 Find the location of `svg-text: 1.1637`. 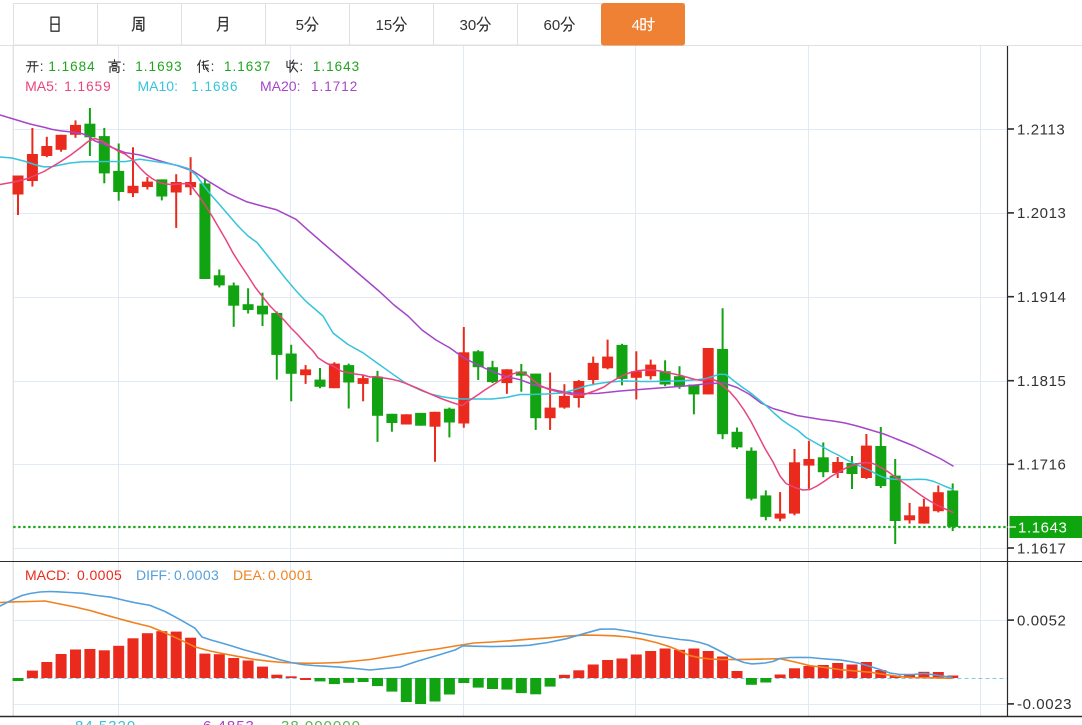

svg-text: 1.1637 is located at coordinates (247, 66).